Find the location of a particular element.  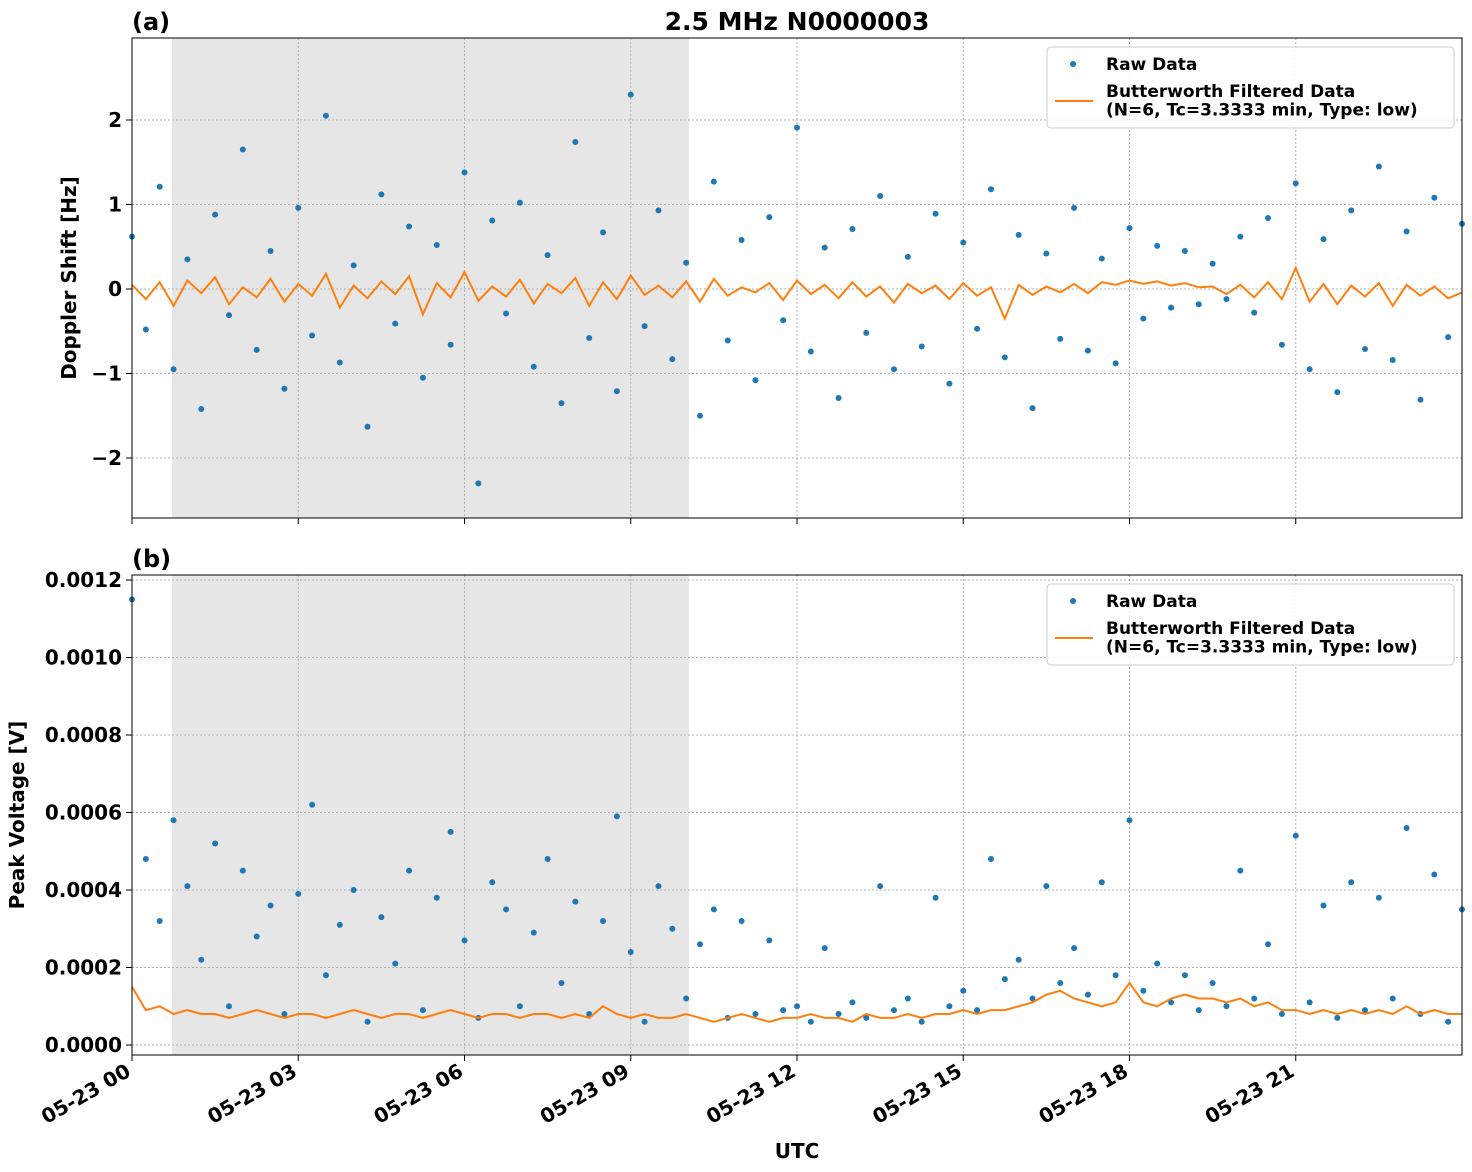

filtered-line is located at coordinates (797, 293).